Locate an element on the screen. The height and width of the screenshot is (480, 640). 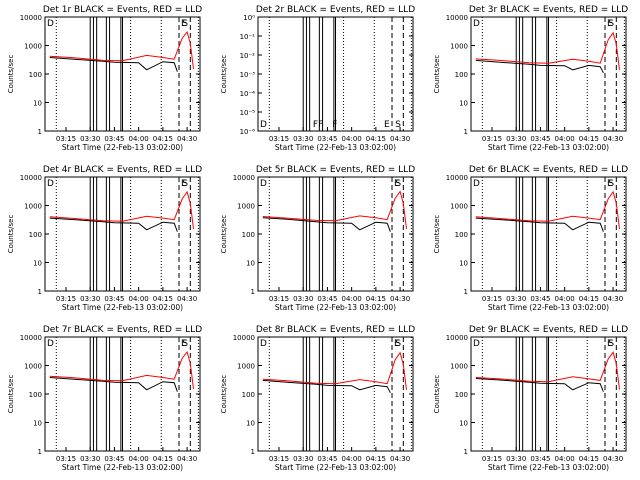
panel-title: Det 6r BLACK = Events, RED = LLD is located at coordinates (548, 170).